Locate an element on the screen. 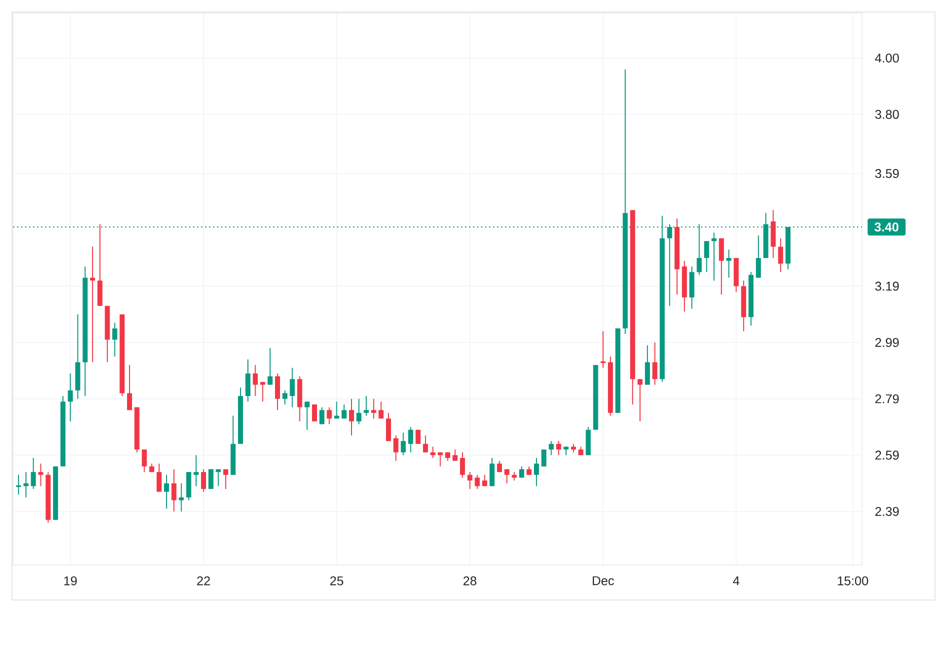 The width and height of the screenshot is (947, 645). ref-line-label: 3.40 is located at coordinates (886, 227).